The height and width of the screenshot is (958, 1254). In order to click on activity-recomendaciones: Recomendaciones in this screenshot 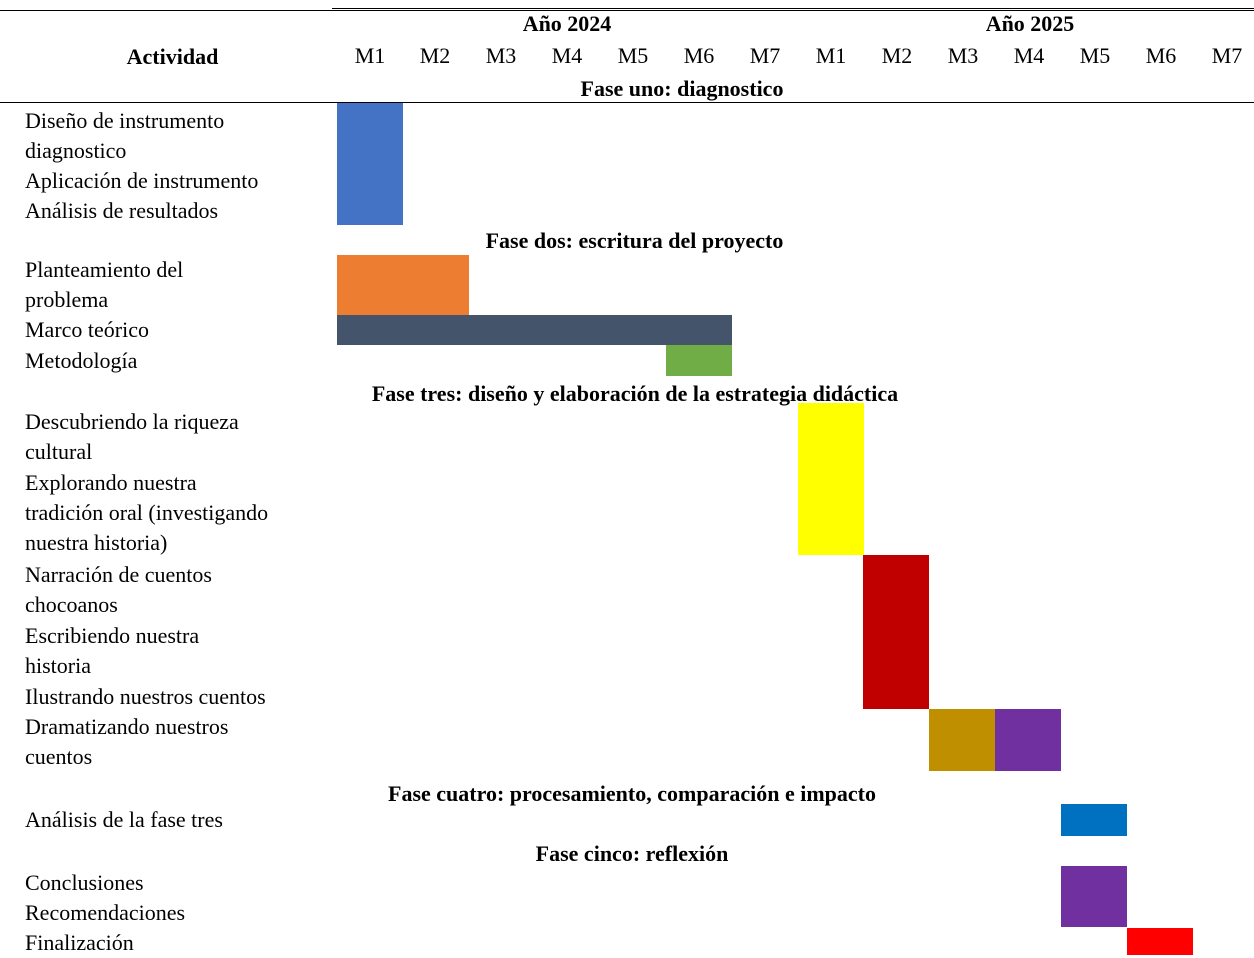, I will do `click(105, 913)`.